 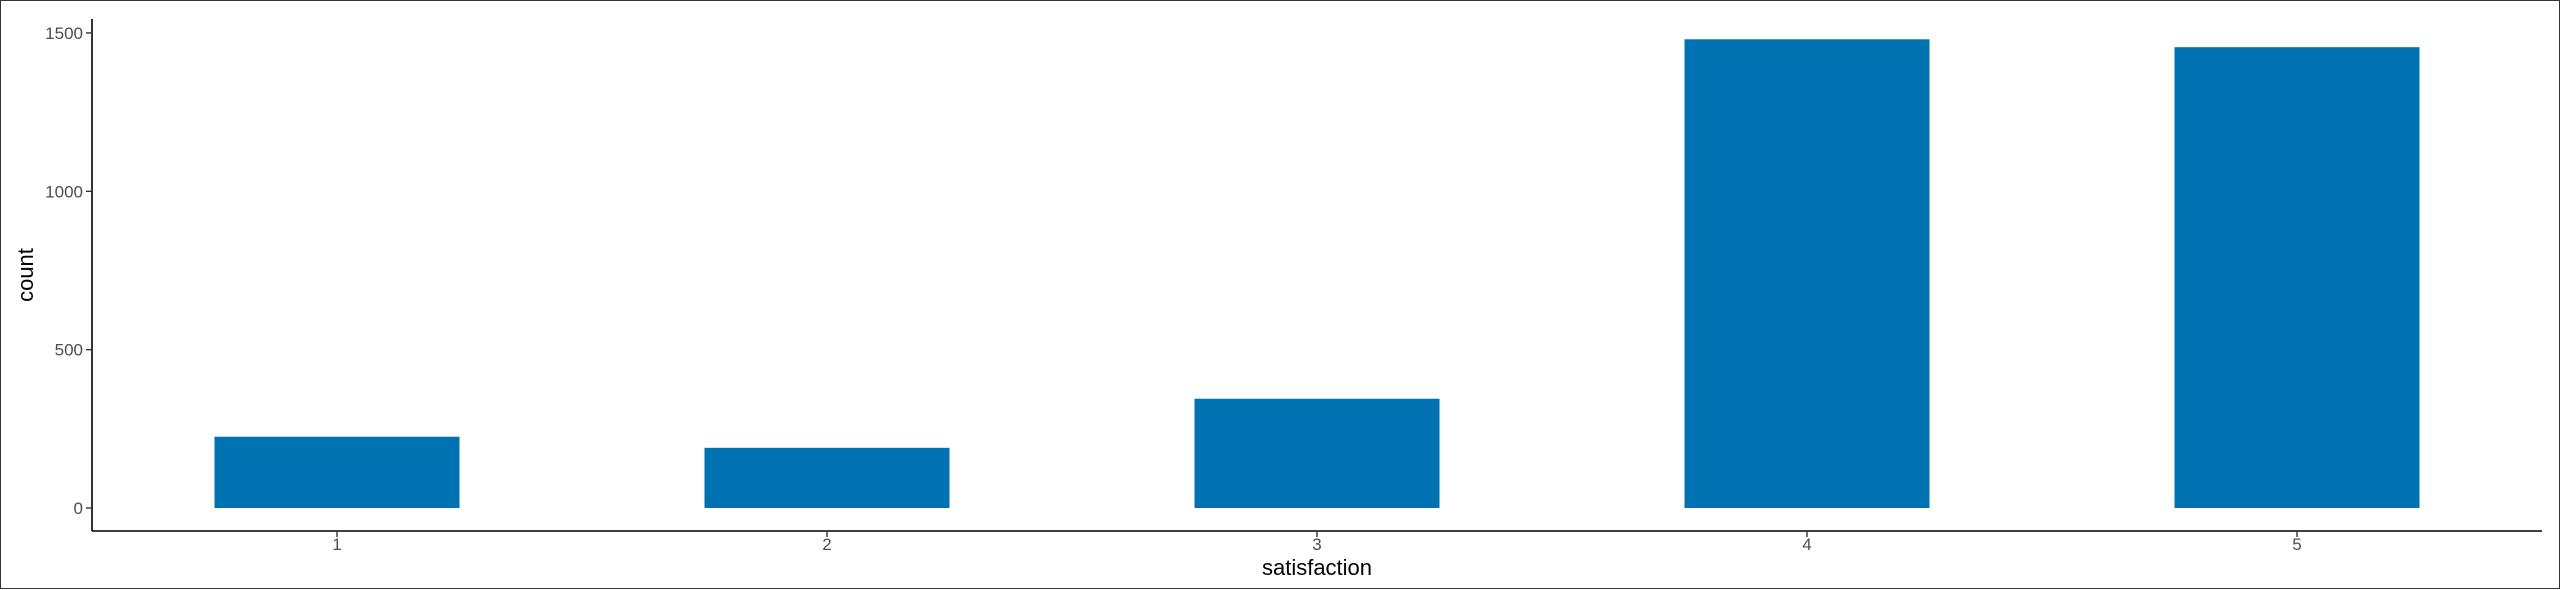 I want to click on x-tick-label: 3, so click(x=1316, y=544).